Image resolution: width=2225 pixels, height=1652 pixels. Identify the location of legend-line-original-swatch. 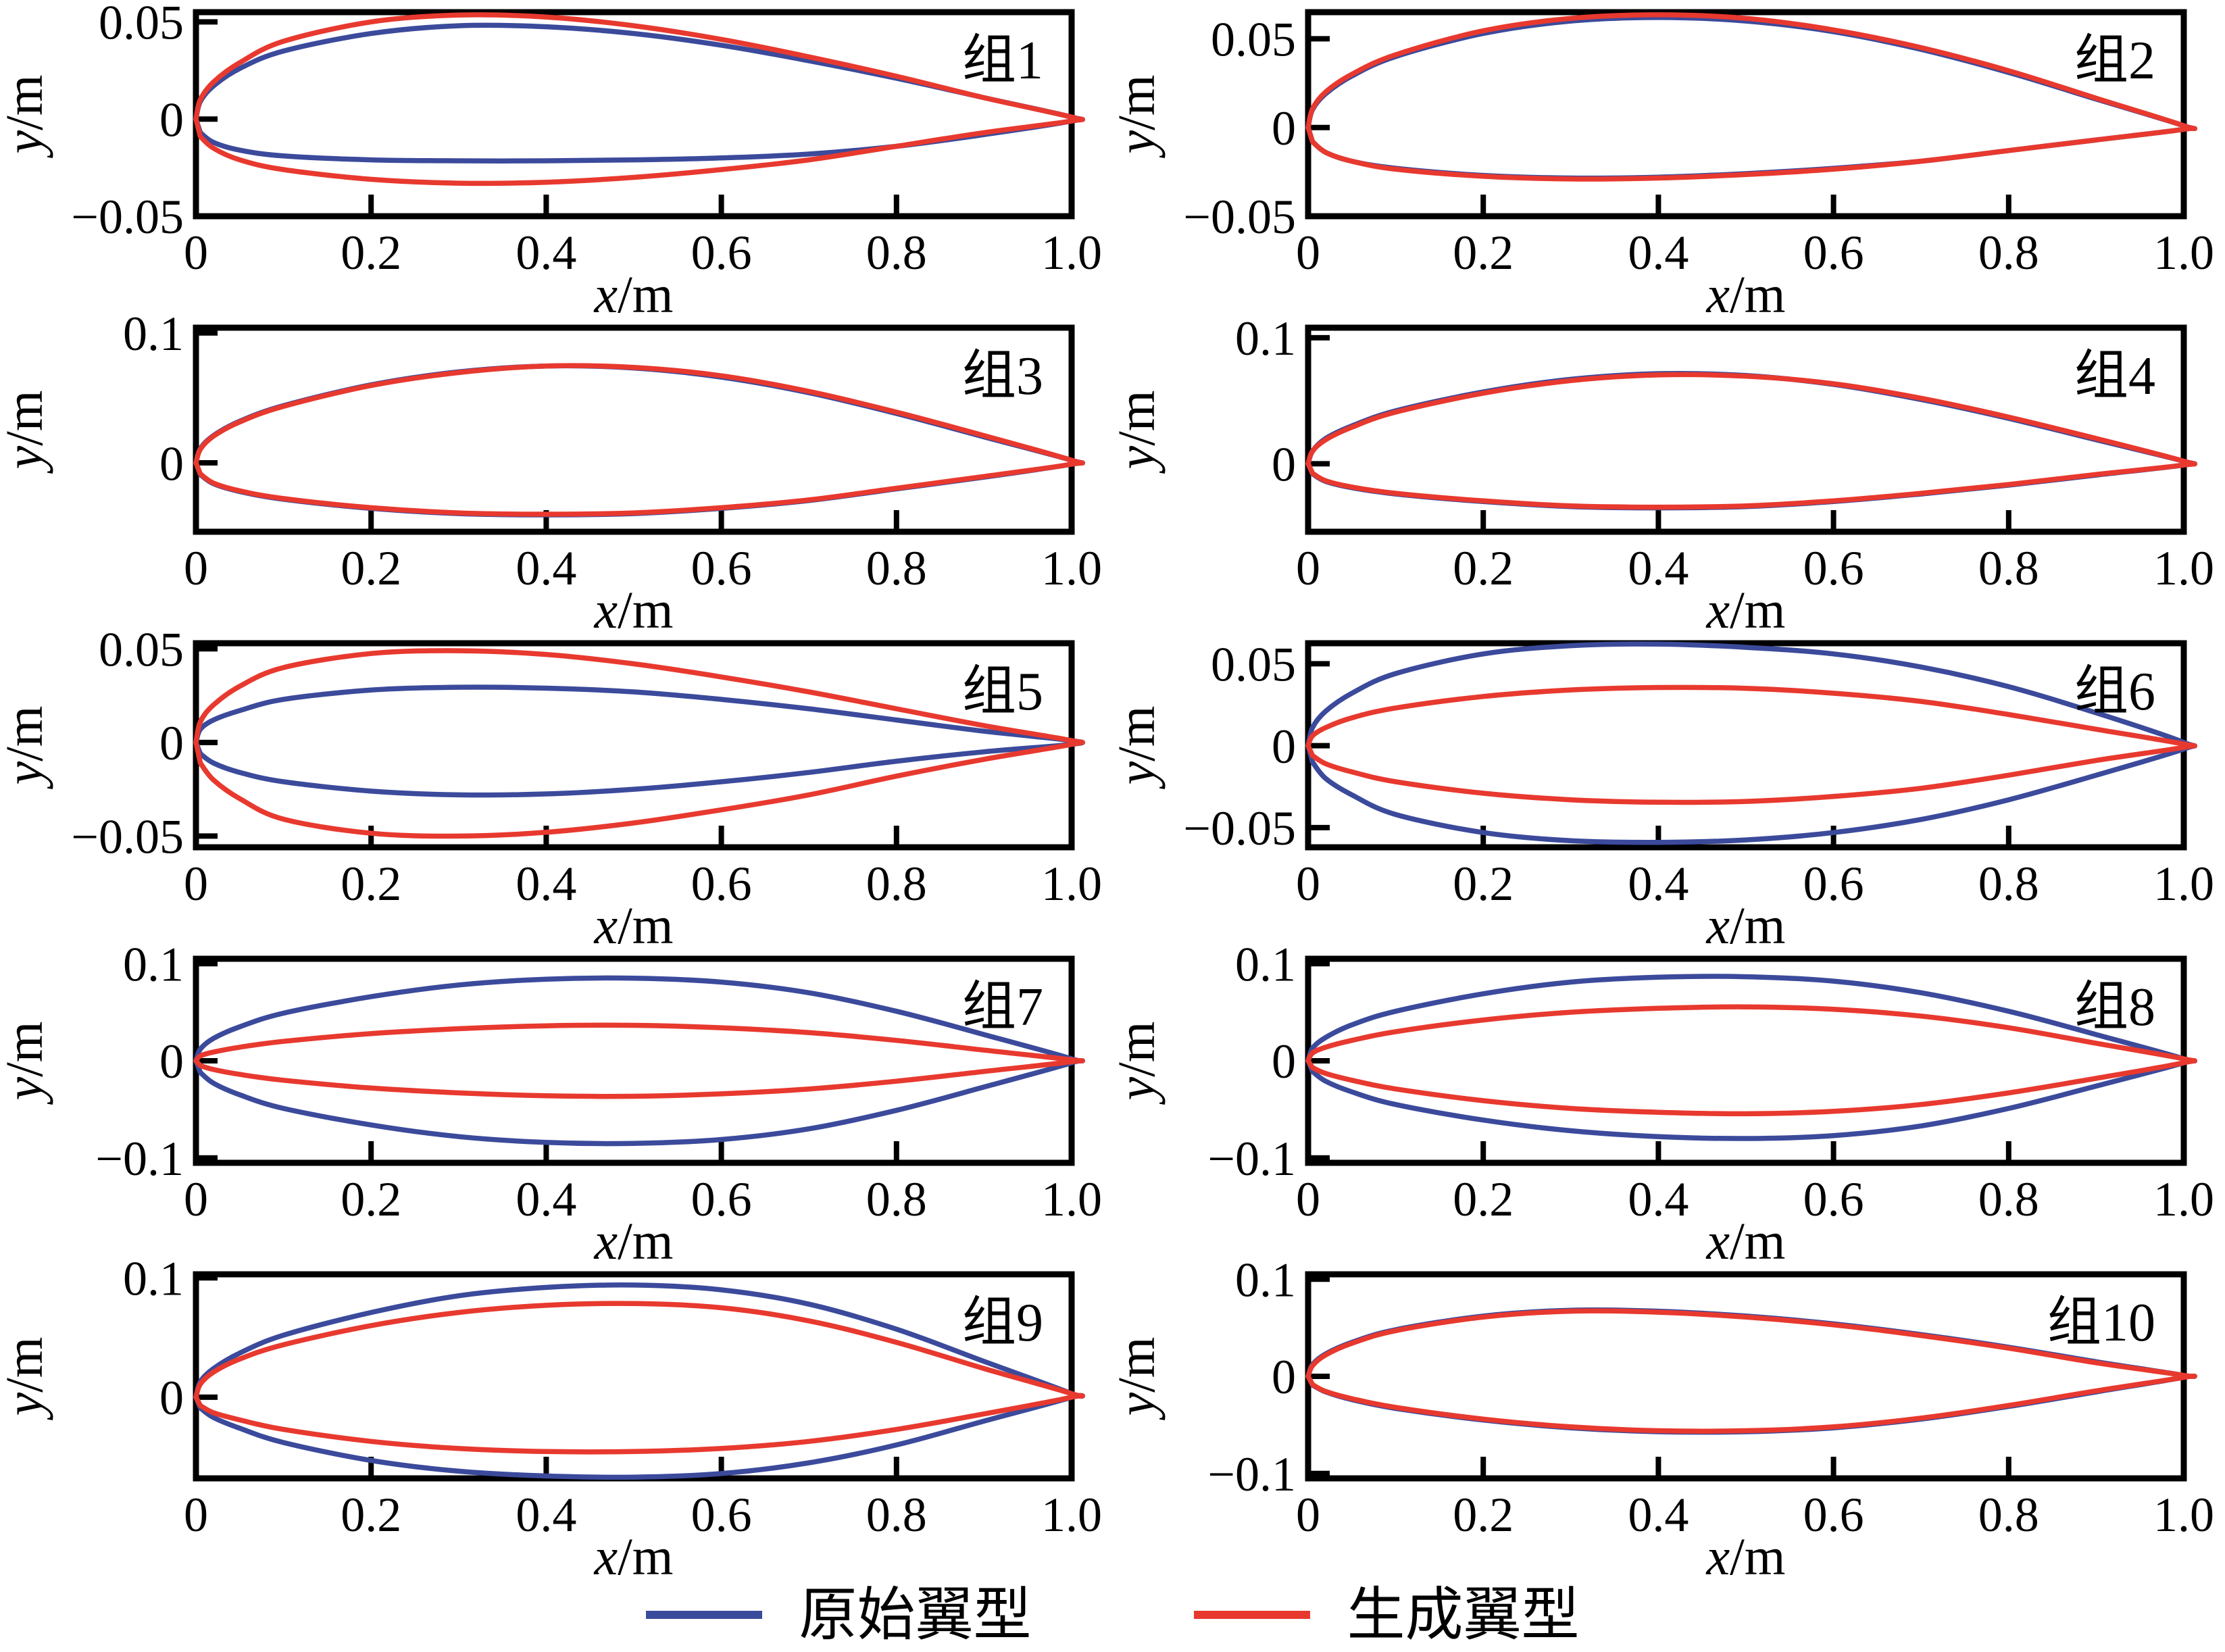
(703, 1615).